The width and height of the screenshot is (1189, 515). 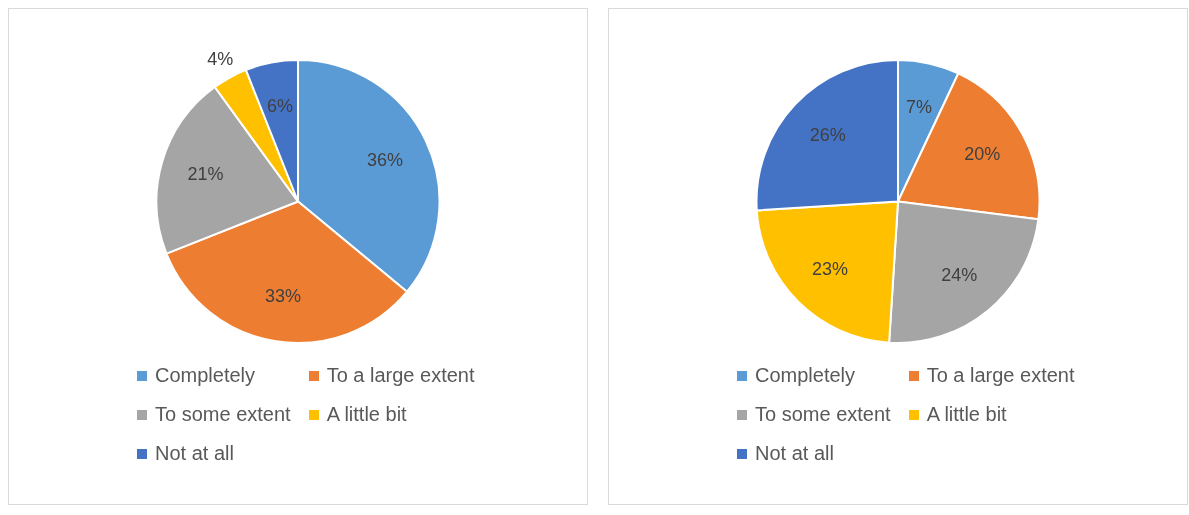 What do you see at coordinates (827, 134) in the screenshot?
I see `data-label: 26%` at bounding box center [827, 134].